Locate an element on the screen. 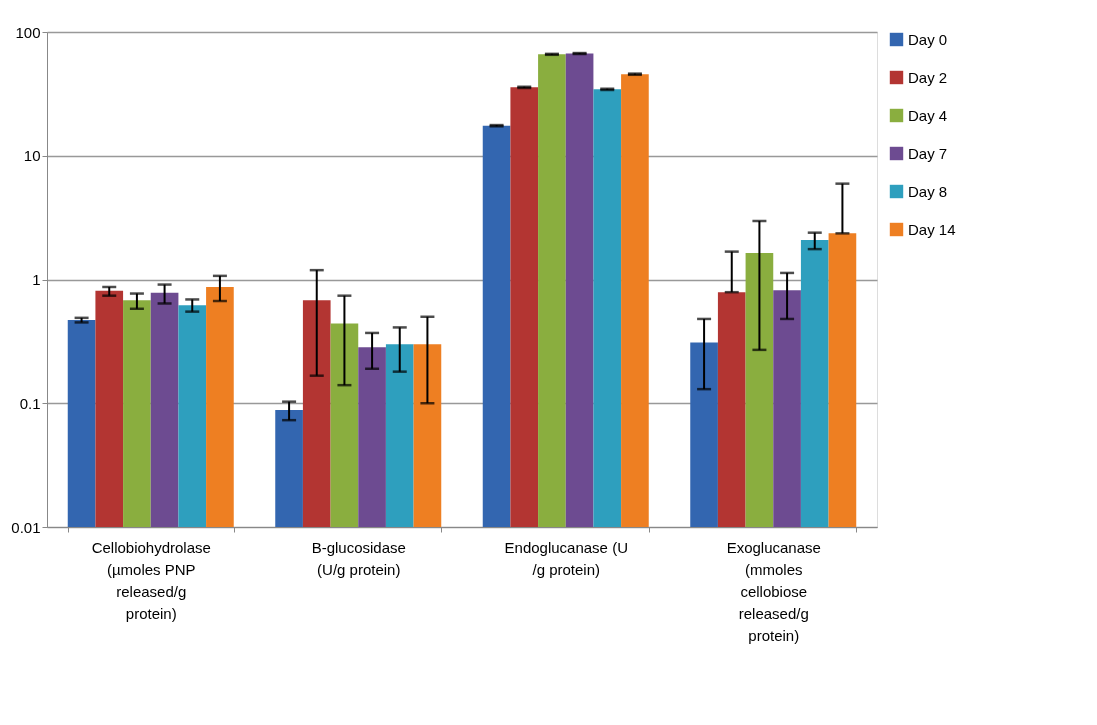  y-tick-label: 0.01 is located at coordinates (26, 527).